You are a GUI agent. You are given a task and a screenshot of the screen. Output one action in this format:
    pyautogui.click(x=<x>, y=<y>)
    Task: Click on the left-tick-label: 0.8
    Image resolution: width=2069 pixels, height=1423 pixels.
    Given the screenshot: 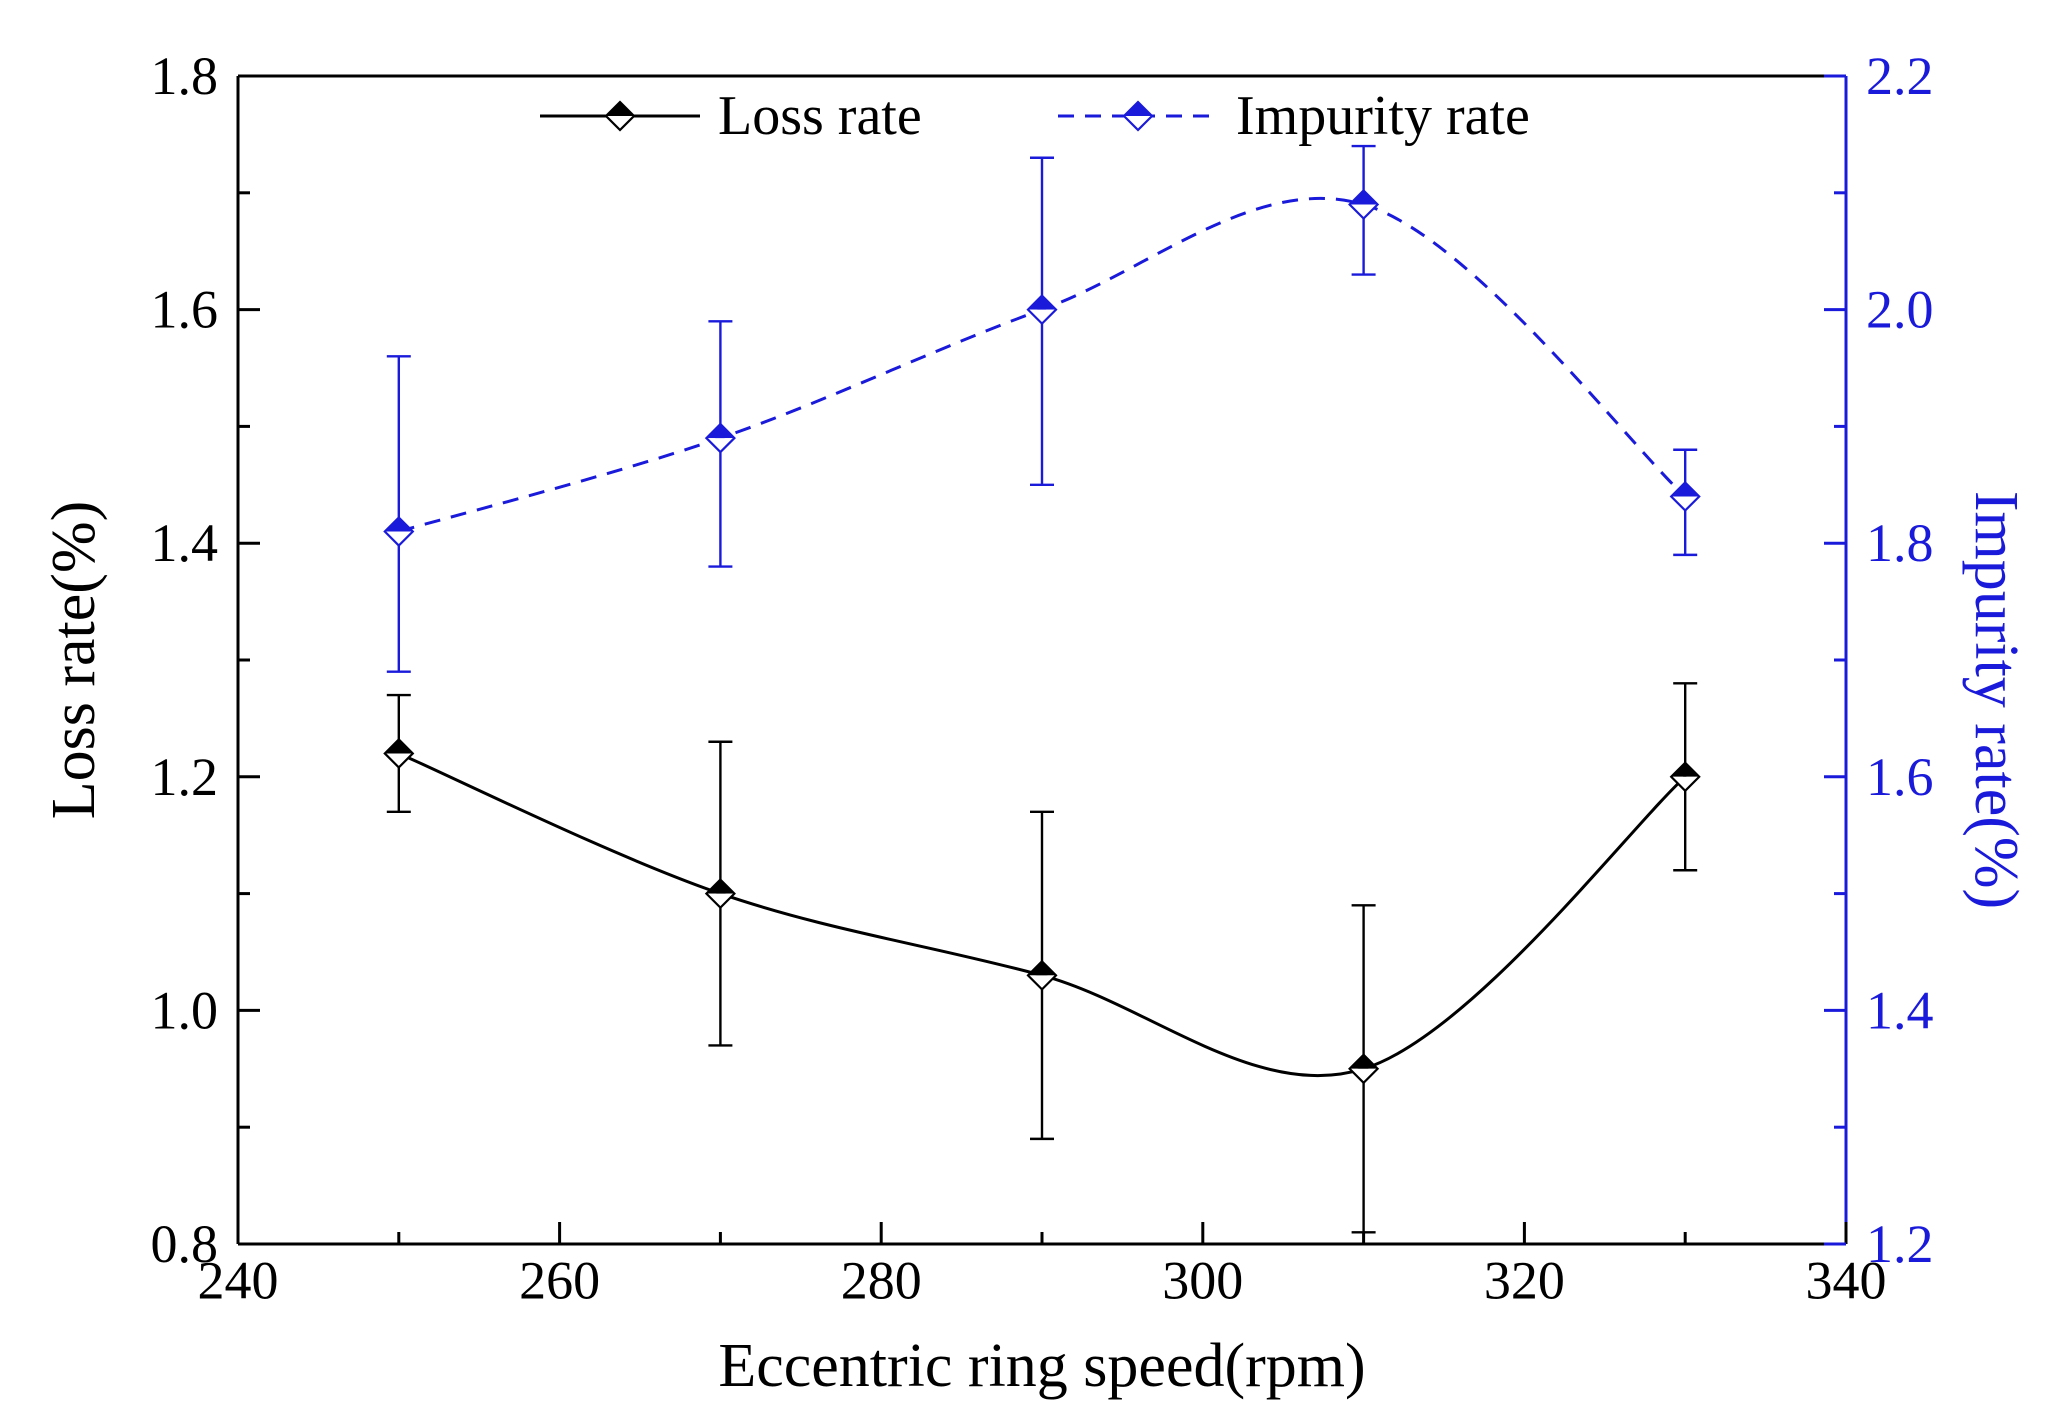 What is the action you would take?
    pyautogui.click(x=185, y=1244)
    